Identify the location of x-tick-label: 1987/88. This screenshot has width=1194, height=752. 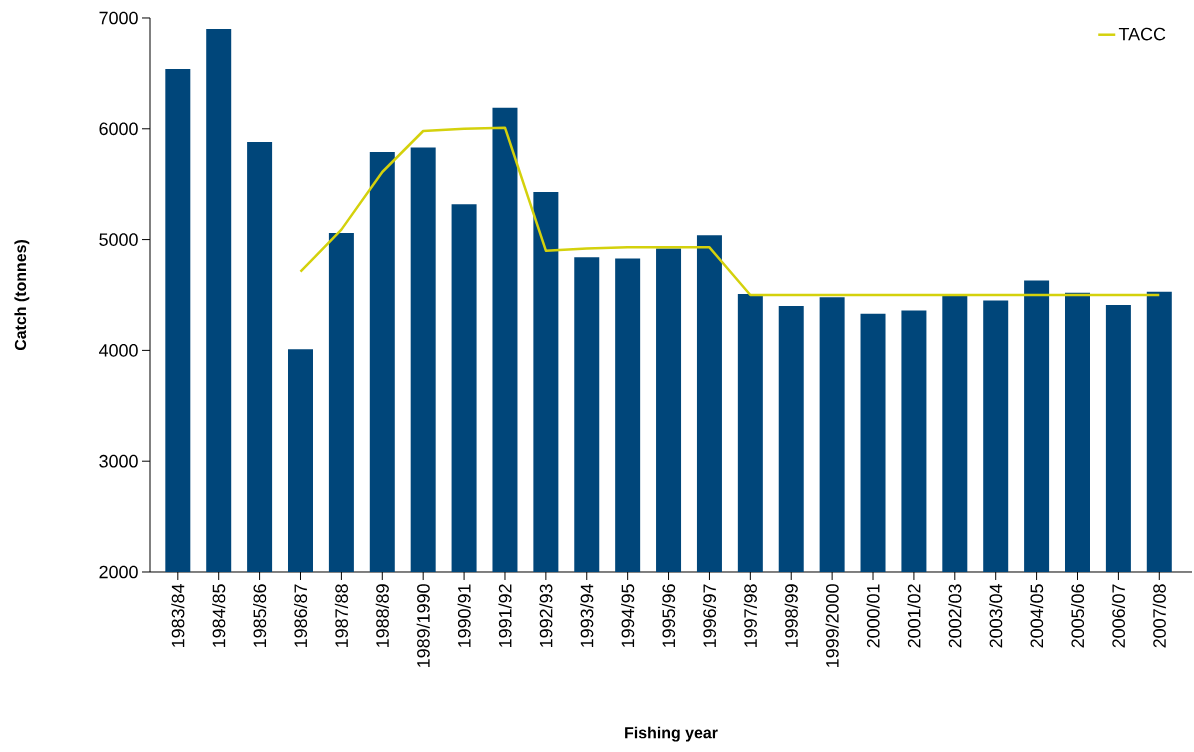
(341, 615).